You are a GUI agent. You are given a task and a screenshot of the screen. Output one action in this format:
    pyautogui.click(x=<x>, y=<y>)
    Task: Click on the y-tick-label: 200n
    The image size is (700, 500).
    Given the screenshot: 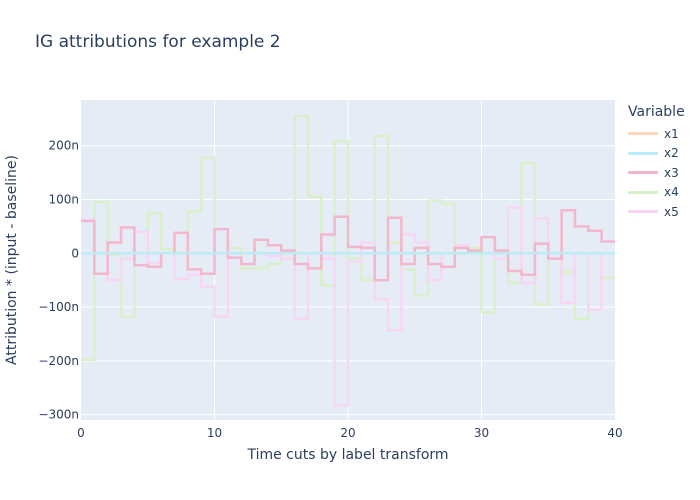 What is the action you would take?
    pyautogui.click(x=63, y=146)
    